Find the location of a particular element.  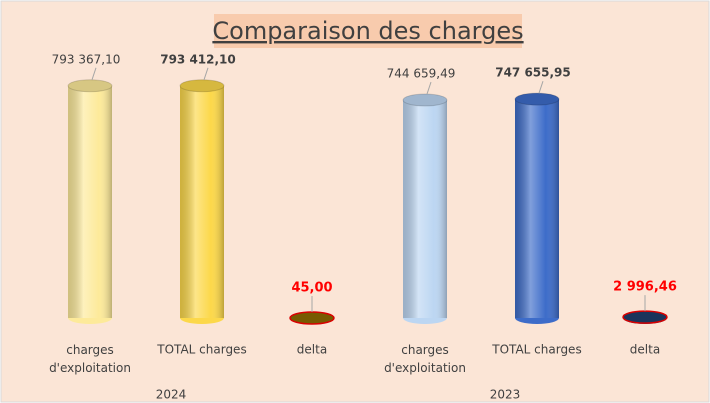

value-label: 793 367,10 is located at coordinates (86, 59).